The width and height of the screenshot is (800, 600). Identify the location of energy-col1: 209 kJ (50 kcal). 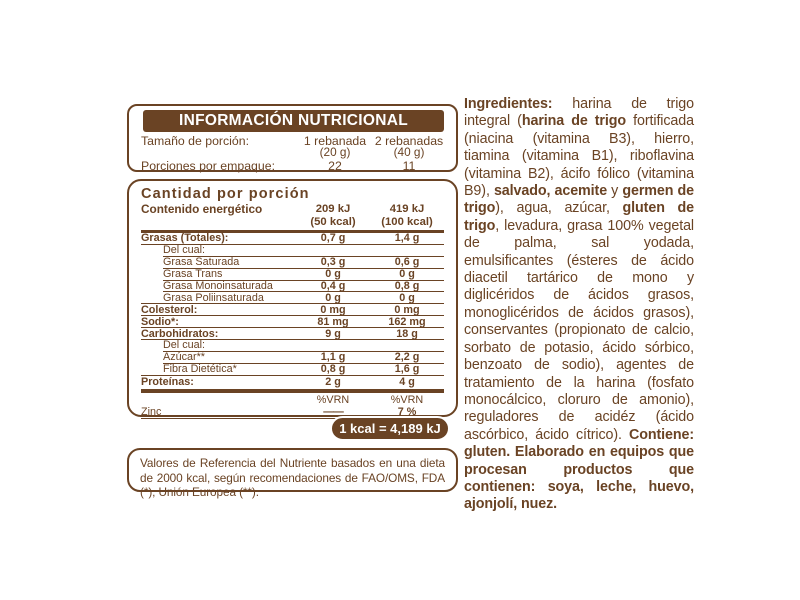
(333, 215).